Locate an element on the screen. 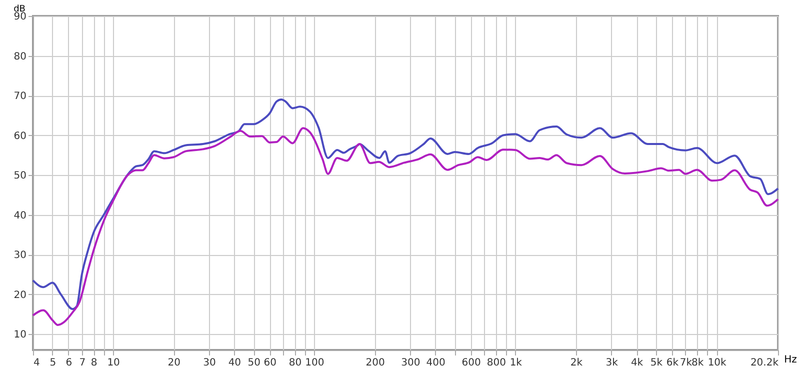  x-tick-label: 100 is located at coordinates (314, 363).